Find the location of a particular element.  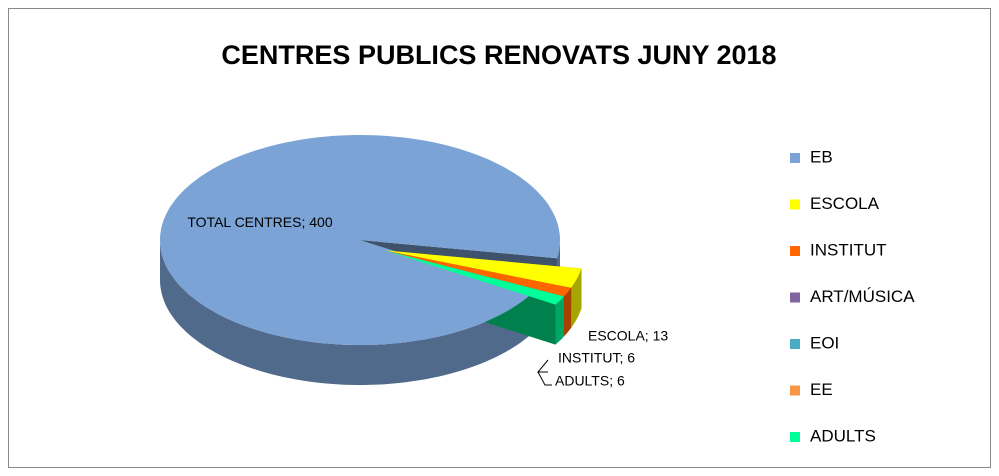

data-label: ESCOLA; 13 is located at coordinates (628, 336).